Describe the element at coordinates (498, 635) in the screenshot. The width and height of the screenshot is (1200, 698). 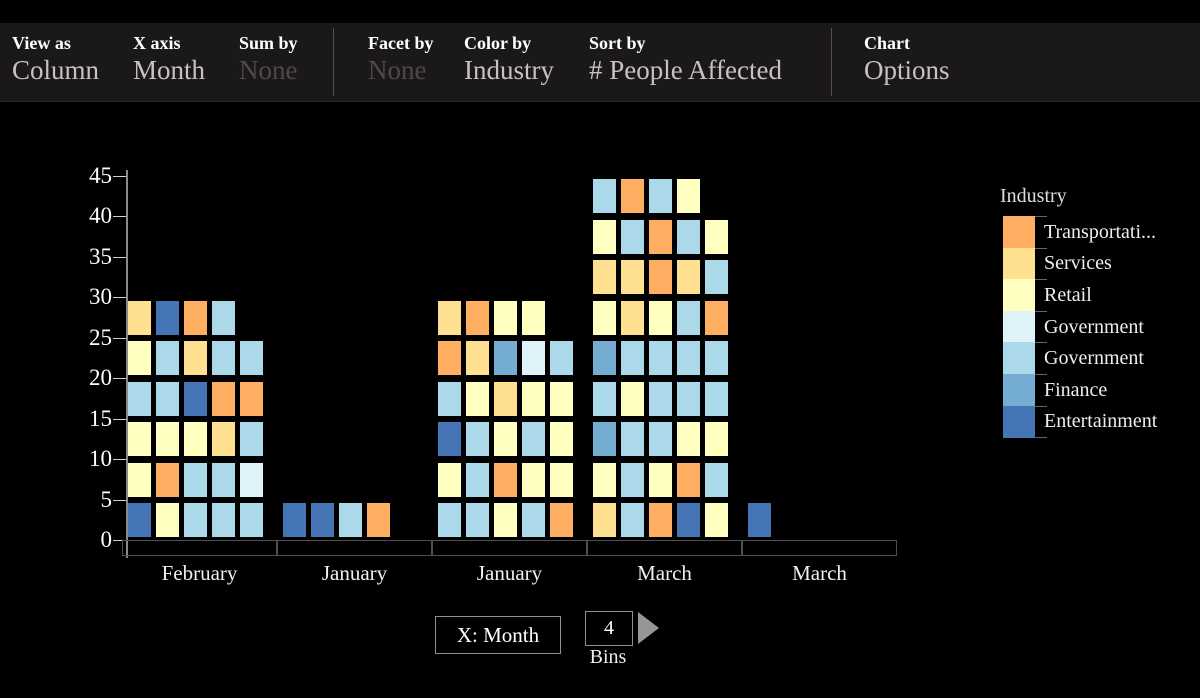
I see `x-axis-field-button: X: Month` at that location.